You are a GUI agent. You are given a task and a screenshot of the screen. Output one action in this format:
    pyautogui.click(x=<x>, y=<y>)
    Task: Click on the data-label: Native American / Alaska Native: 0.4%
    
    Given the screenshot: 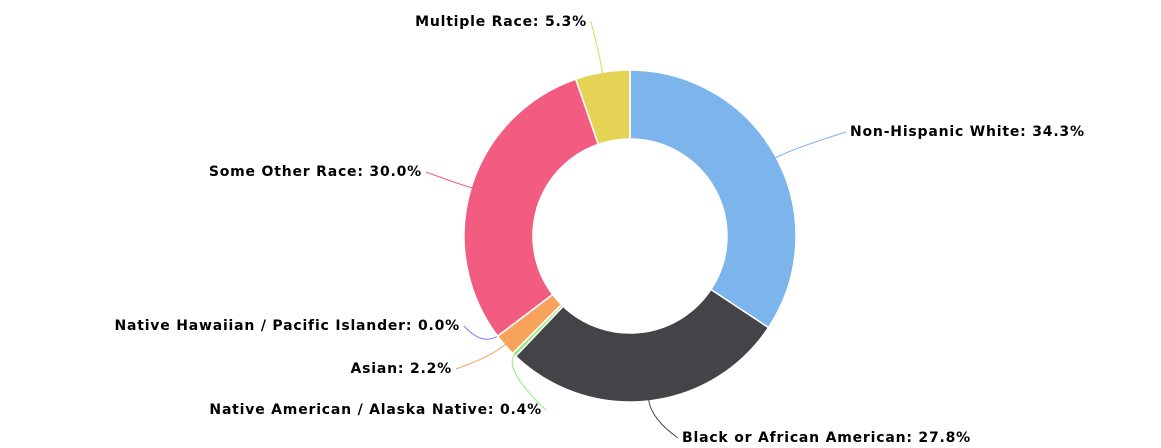 What is the action you would take?
    pyautogui.click(x=375, y=410)
    